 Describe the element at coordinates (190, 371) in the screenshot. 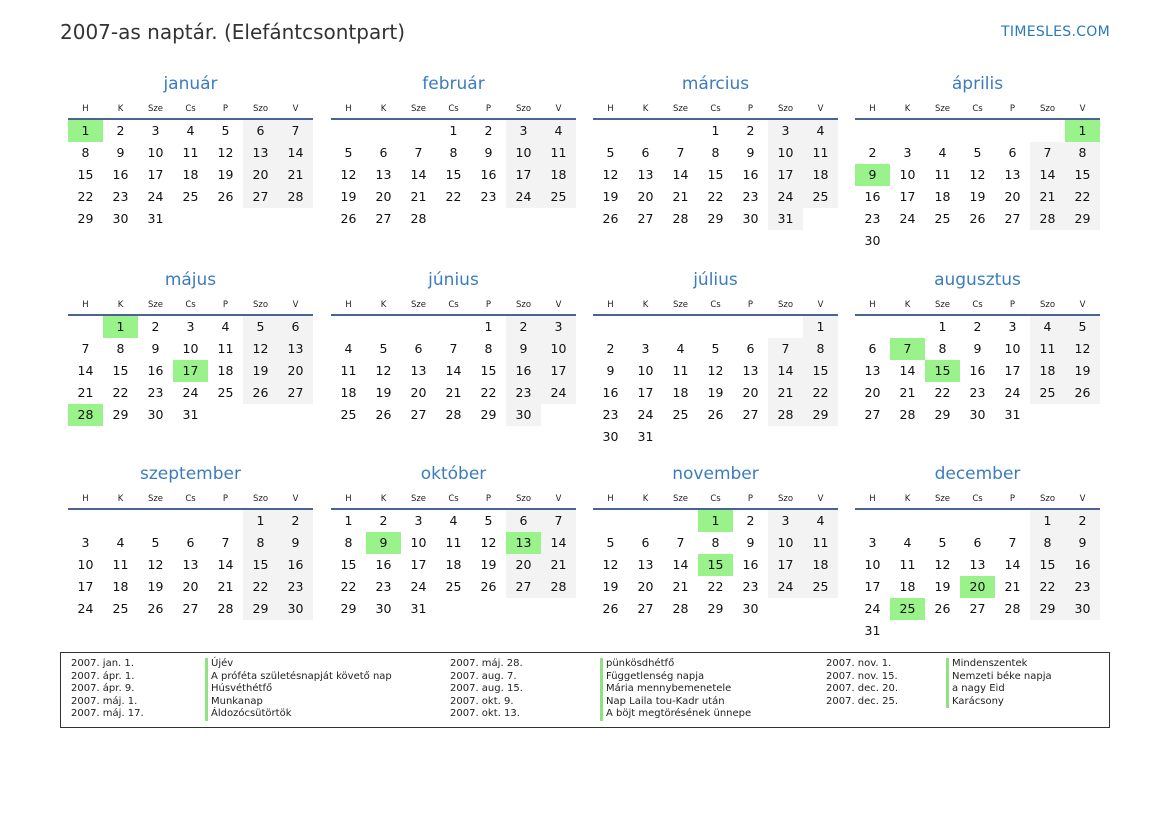

I see `holiday-day-cell: 17` at that location.